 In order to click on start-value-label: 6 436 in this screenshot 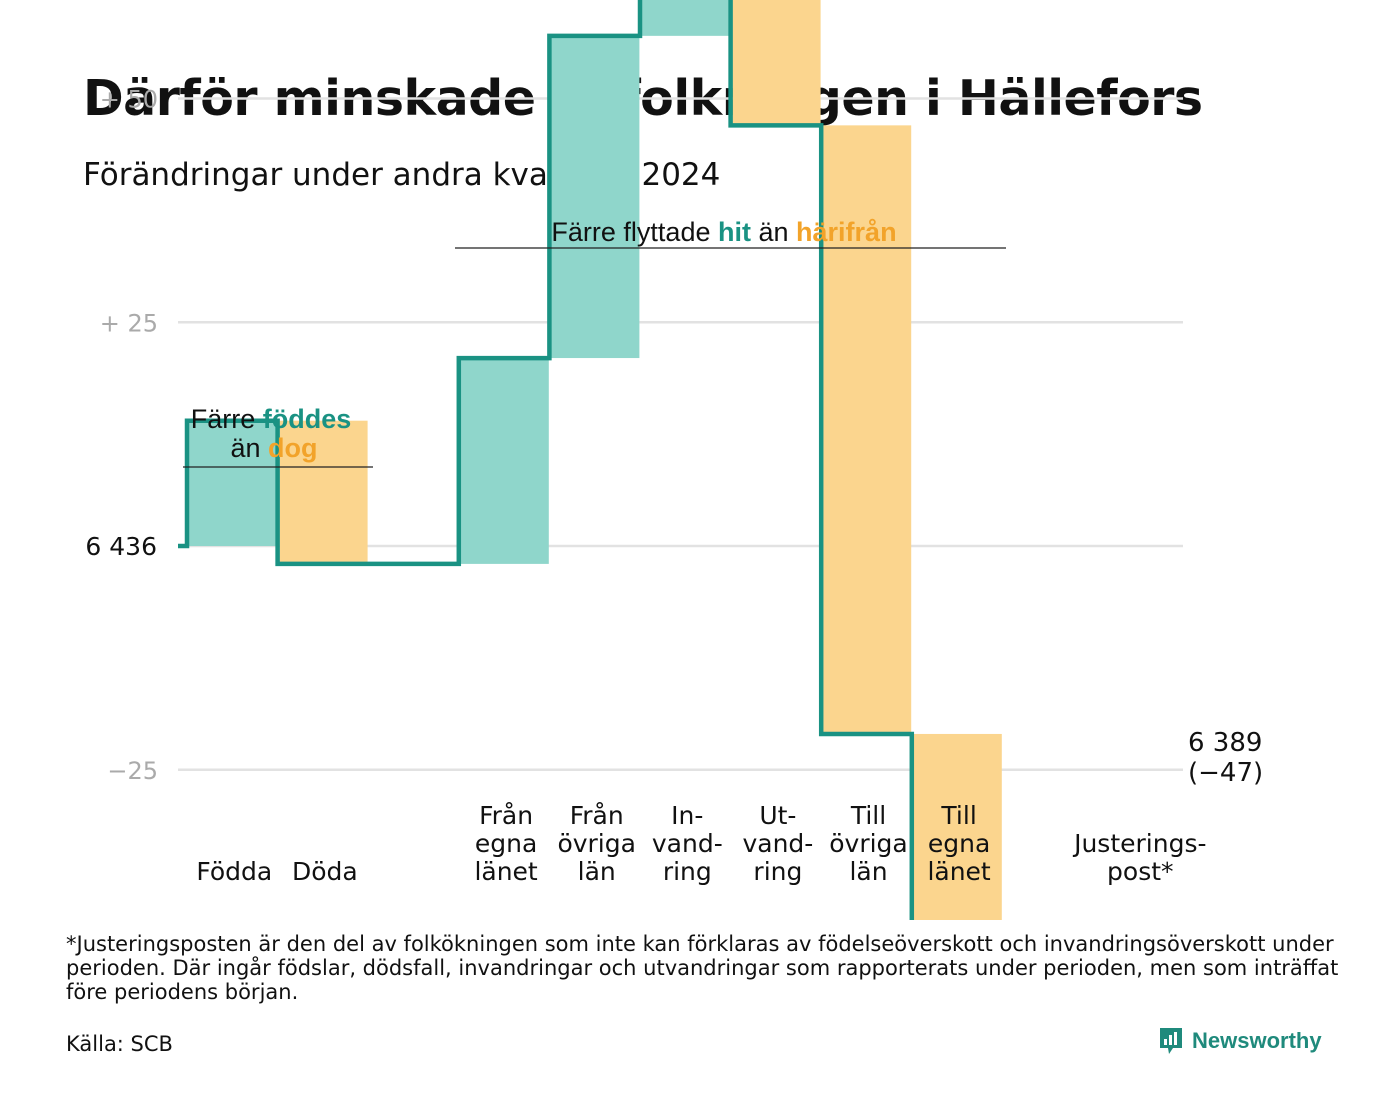, I will do `click(121, 546)`.